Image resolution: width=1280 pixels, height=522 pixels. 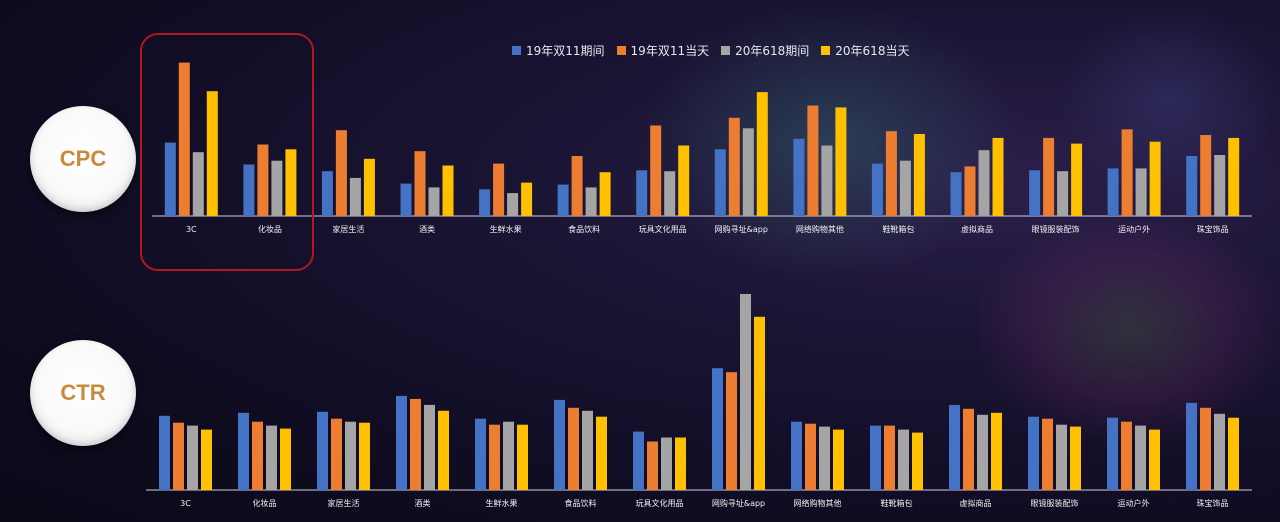 What do you see at coordinates (427, 229) in the screenshot?
I see `cpc-category-label: 酒类` at bounding box center [427, 229].